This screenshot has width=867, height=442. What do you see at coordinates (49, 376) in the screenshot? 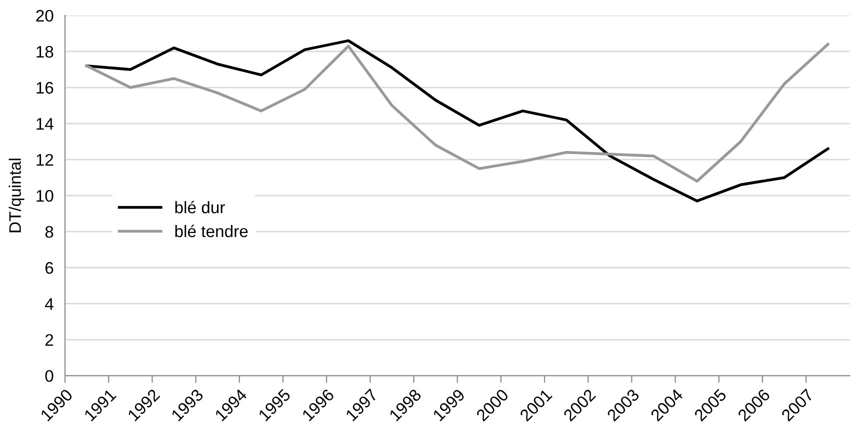
I see `y-tick-label: 0` at bounding box center [49, 376].